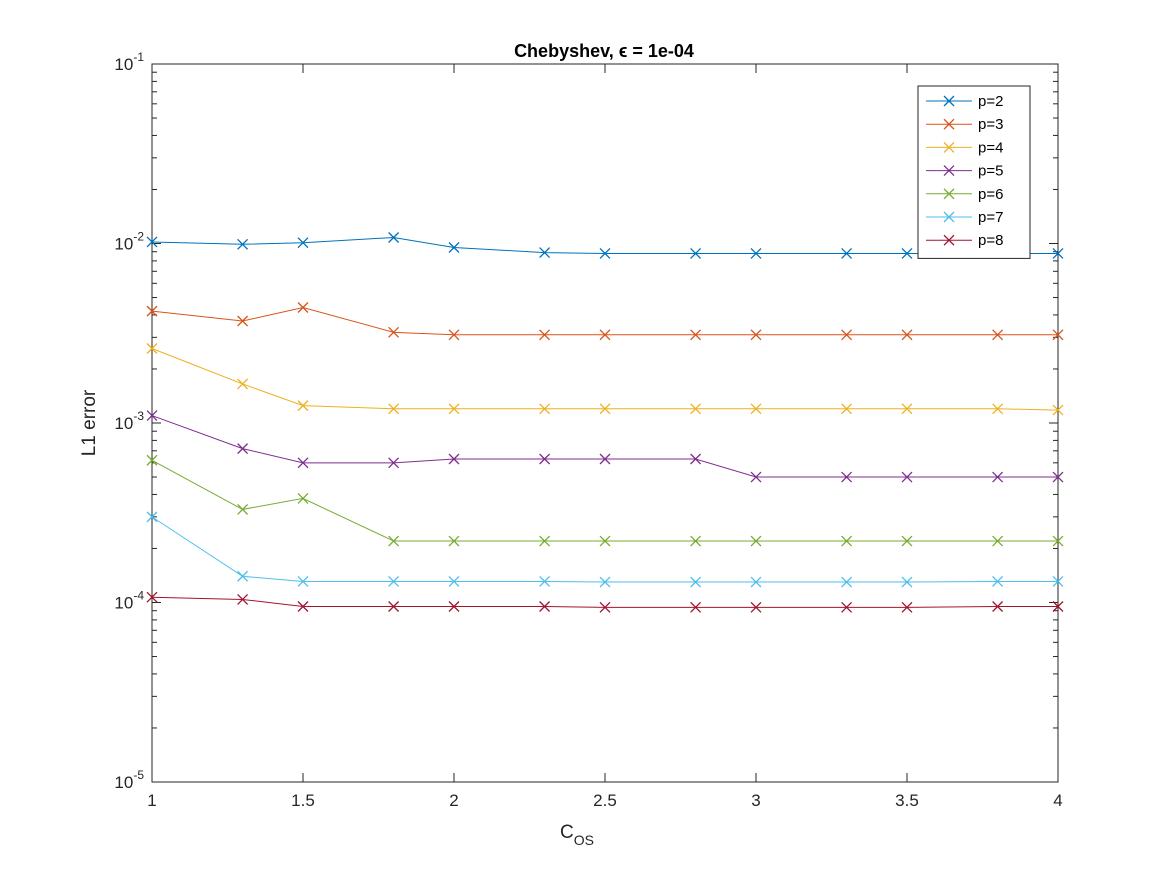 This screenshot has height=875, width=1167. I want to click on x-tick-label: 2.5, so click(605, 800).